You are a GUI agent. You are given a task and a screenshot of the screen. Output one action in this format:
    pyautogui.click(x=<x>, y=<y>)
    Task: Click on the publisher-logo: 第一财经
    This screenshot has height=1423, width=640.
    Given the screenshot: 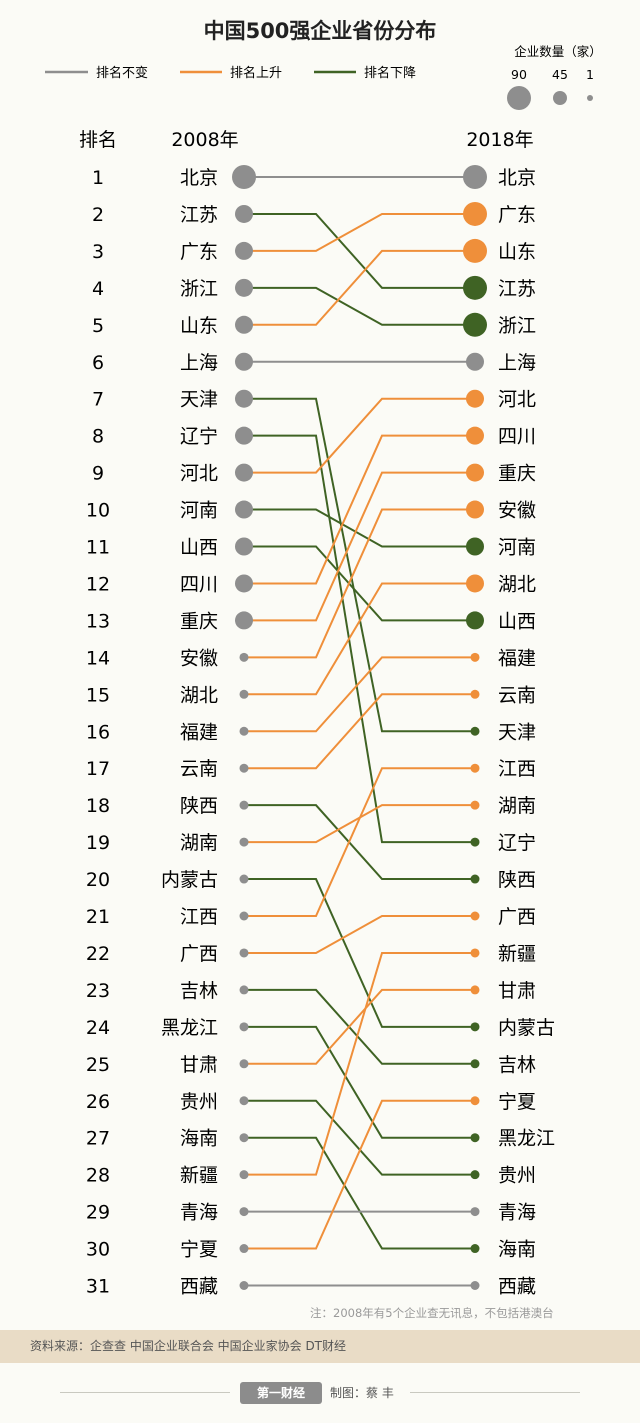 What is the action you would take?
    pyautogui.click(x=281, y=1393)
    